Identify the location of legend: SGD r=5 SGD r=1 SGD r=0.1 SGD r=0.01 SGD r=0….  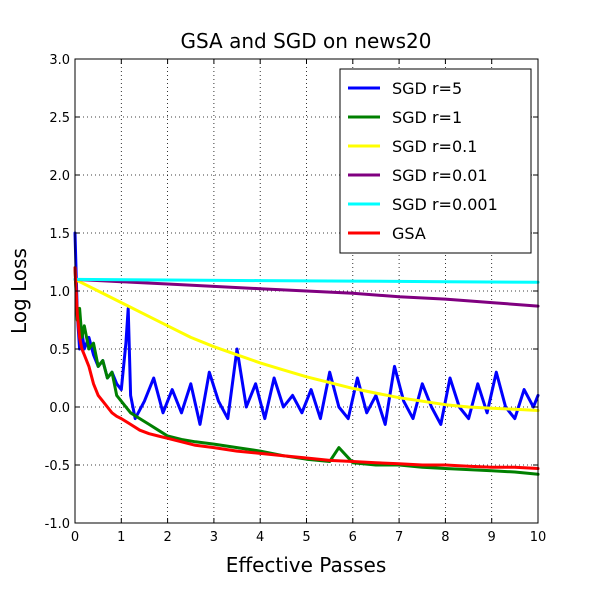
(435, 161).